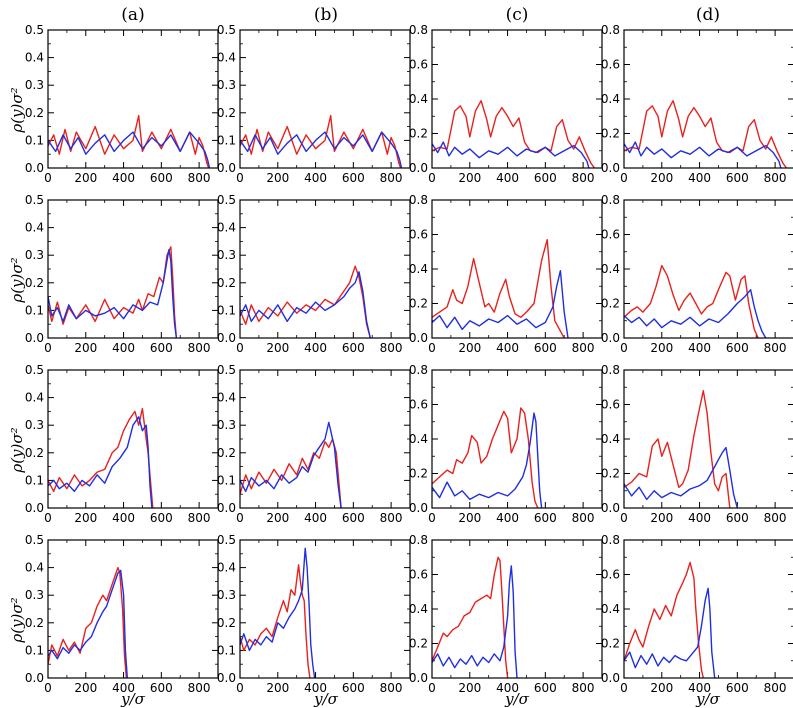  I want to click on y-axis-label-row-3: ρ(y)σ², so click(17, 450).